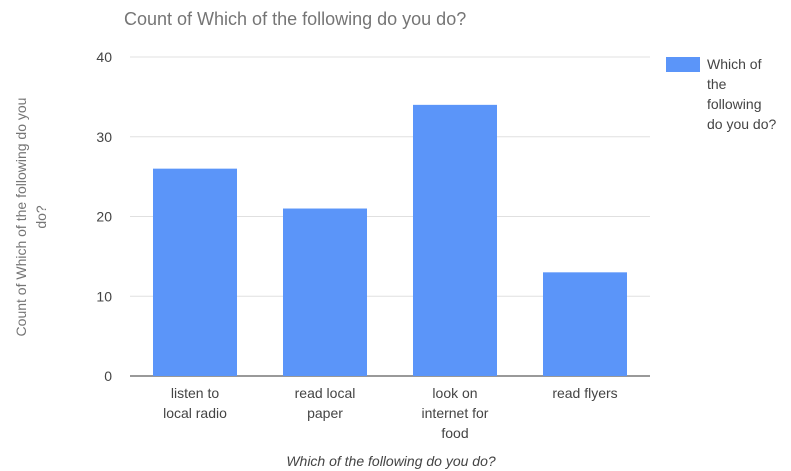 The width and height of the screenshot is (791, 471). What do you see at coordinates (104, 137) in the screenshot?
I see `y-tick-label: 30` at bounding box center [104, 137].